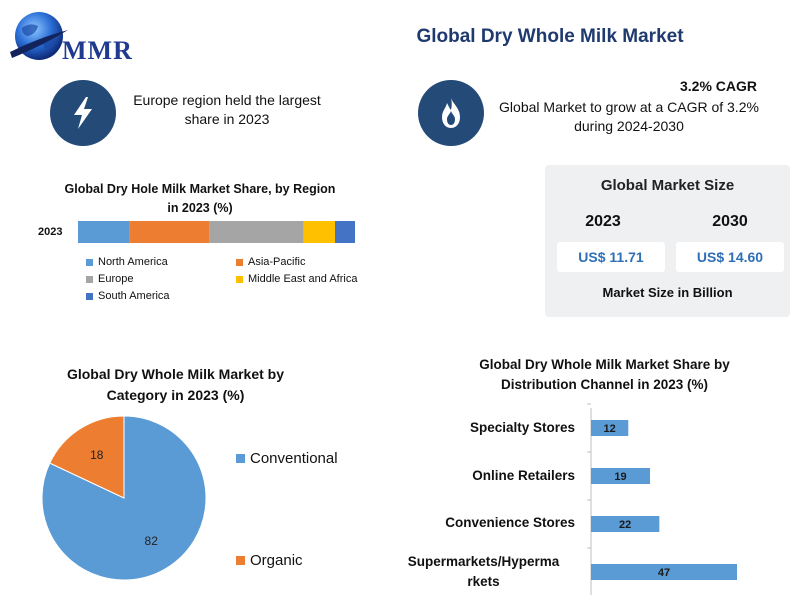  Describe the element at coordinates (319, 232) in the screenshot. I see `region-bar-segment-middle-east-and-africa` at that location.